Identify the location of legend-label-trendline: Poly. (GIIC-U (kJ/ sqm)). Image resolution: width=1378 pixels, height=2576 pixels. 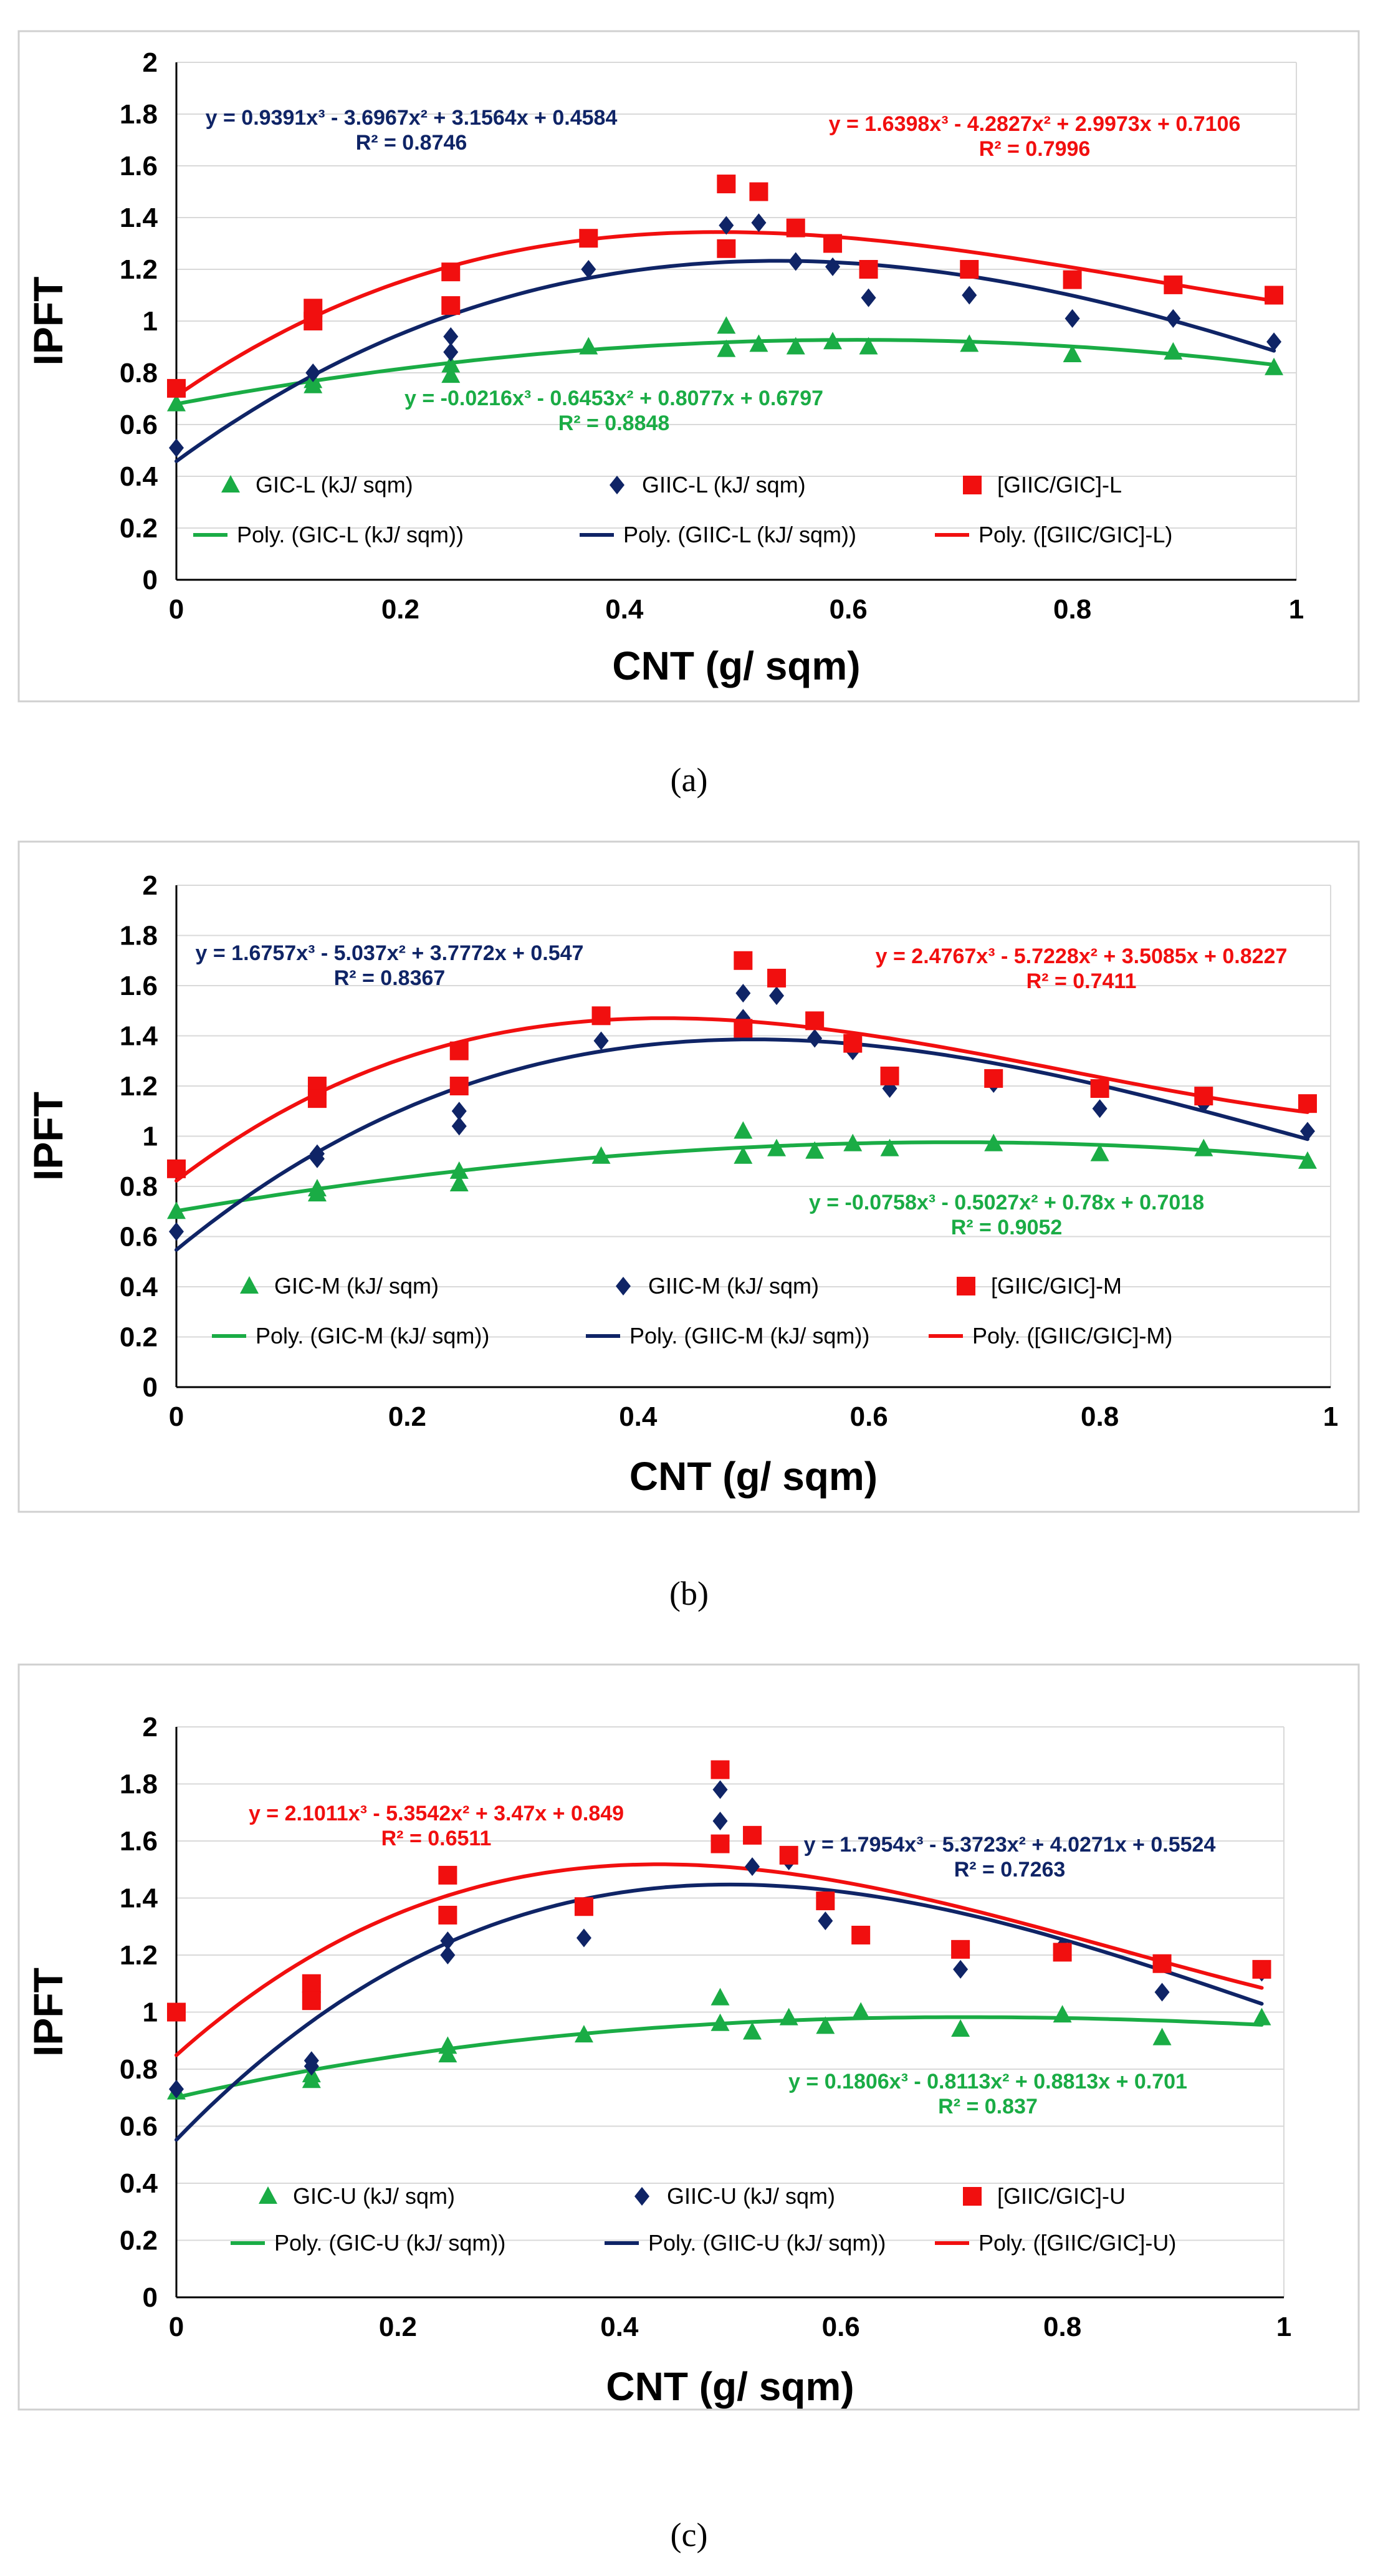
(767, 2243).